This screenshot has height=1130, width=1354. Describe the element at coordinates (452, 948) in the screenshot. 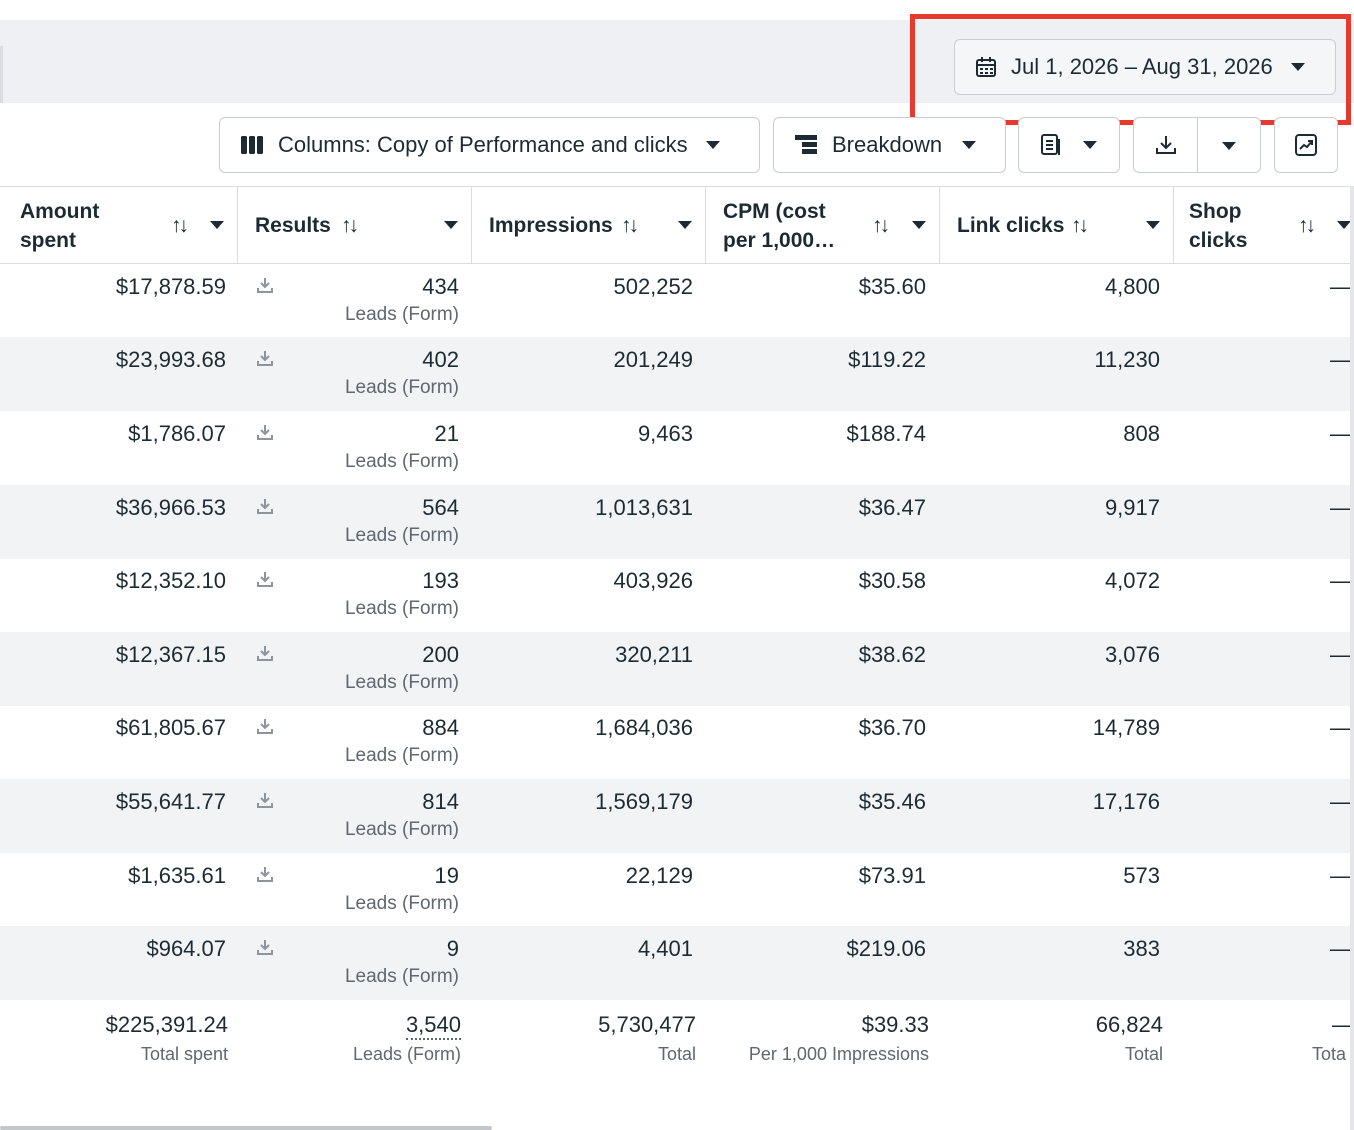

I see `results-cell: 9` at that location.